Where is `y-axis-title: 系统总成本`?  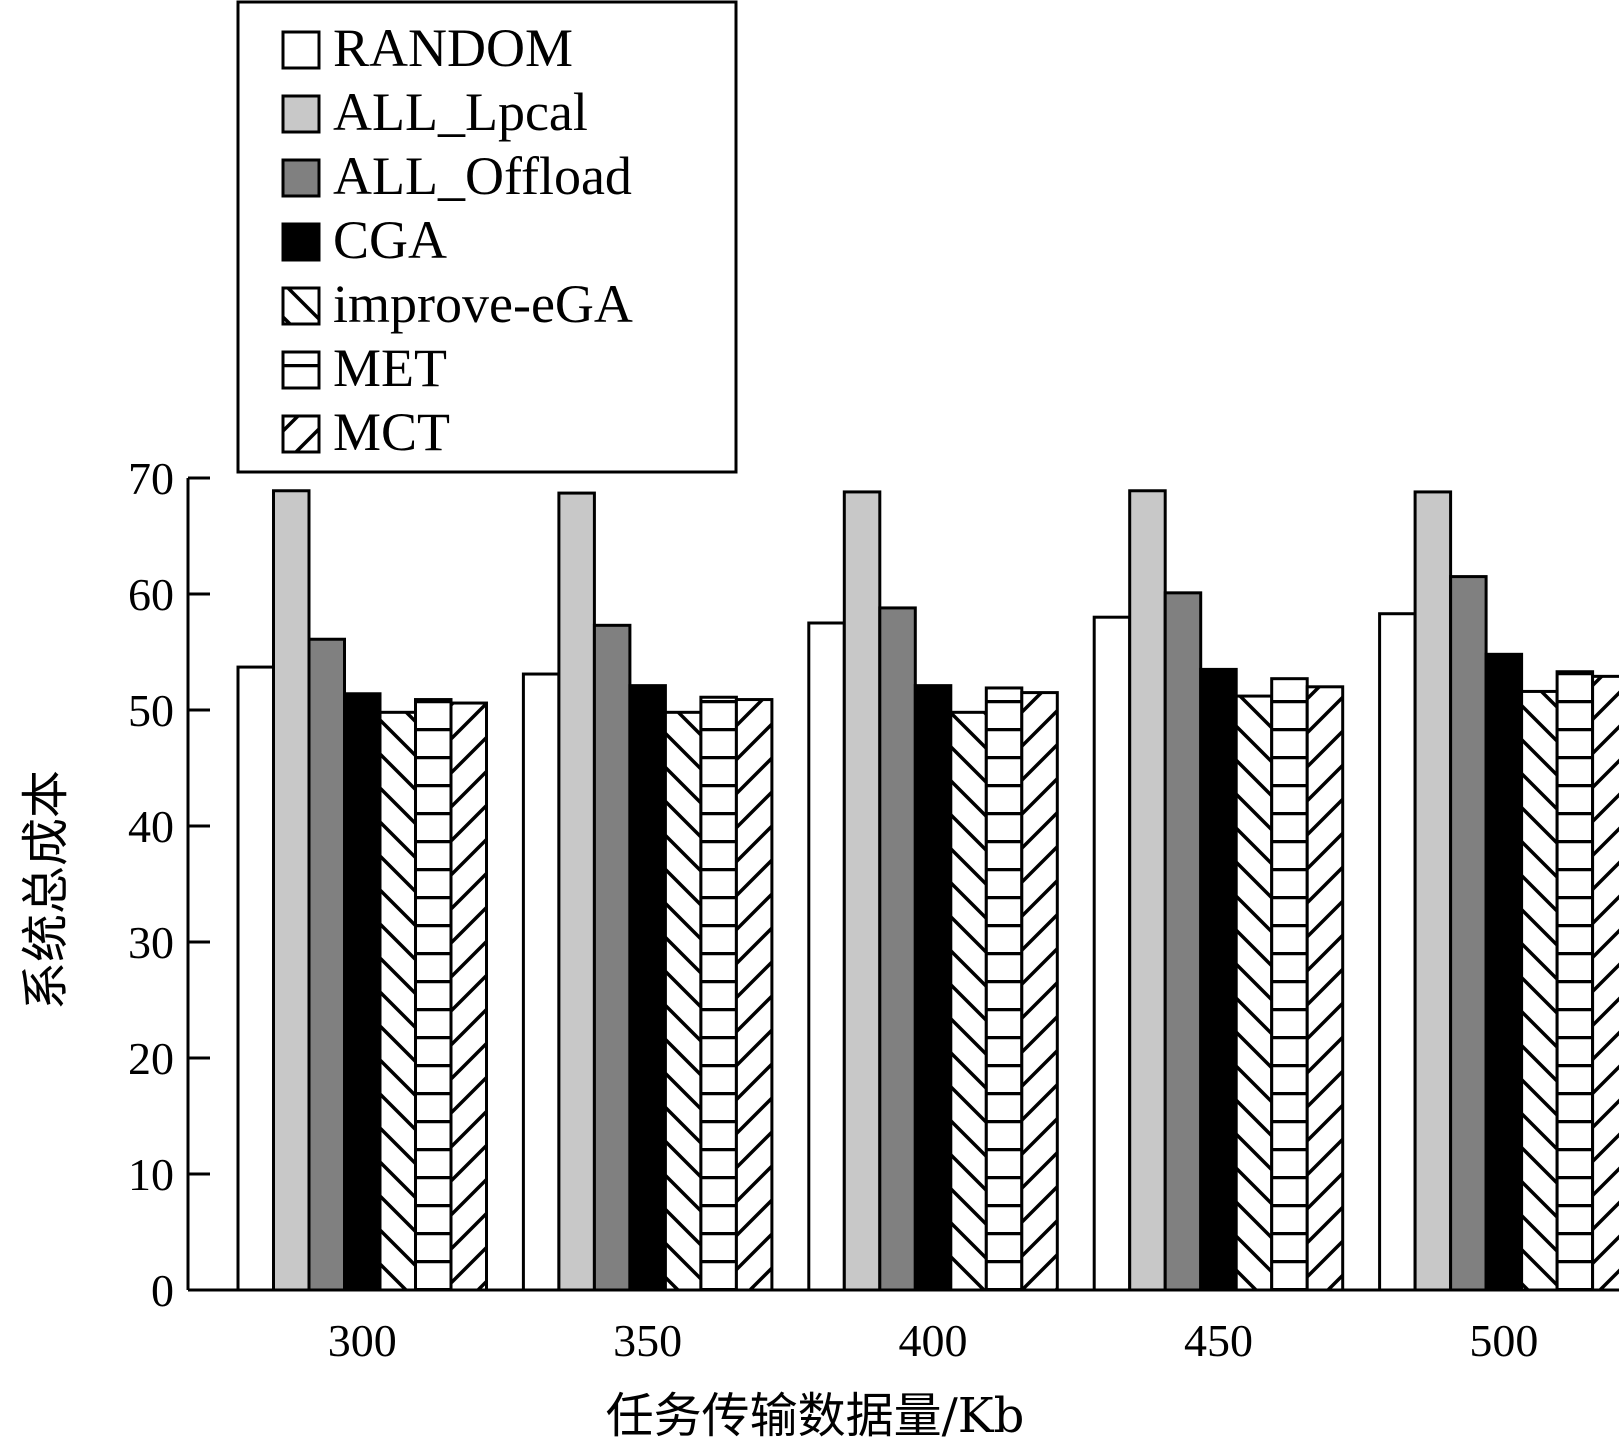 y-axis-title: 系统总成本 is located at coordinates (46, 890).